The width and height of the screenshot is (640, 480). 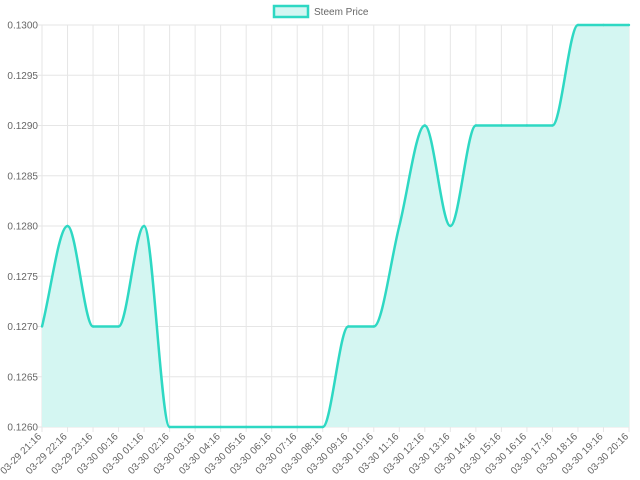 What do you see at coordinates (22, 277) in the screenshot?
I see `y-tick-label: 0.1275` at bounding box center [22, 277].